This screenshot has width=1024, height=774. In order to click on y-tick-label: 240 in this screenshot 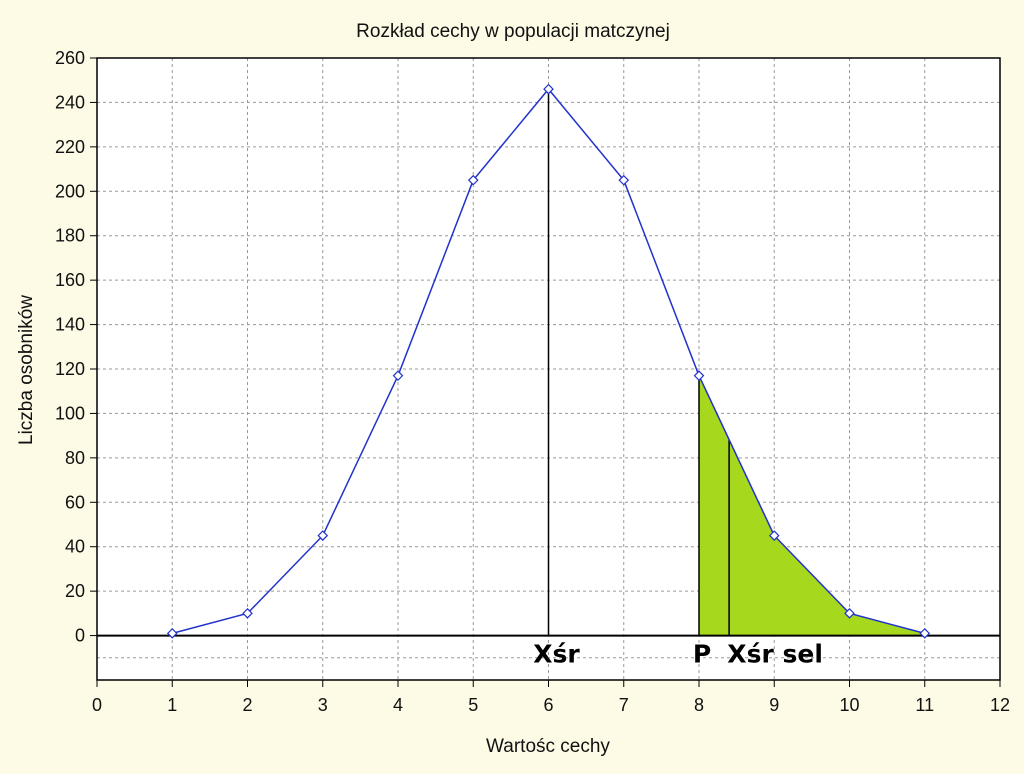, I will do `click(70, 102)`.